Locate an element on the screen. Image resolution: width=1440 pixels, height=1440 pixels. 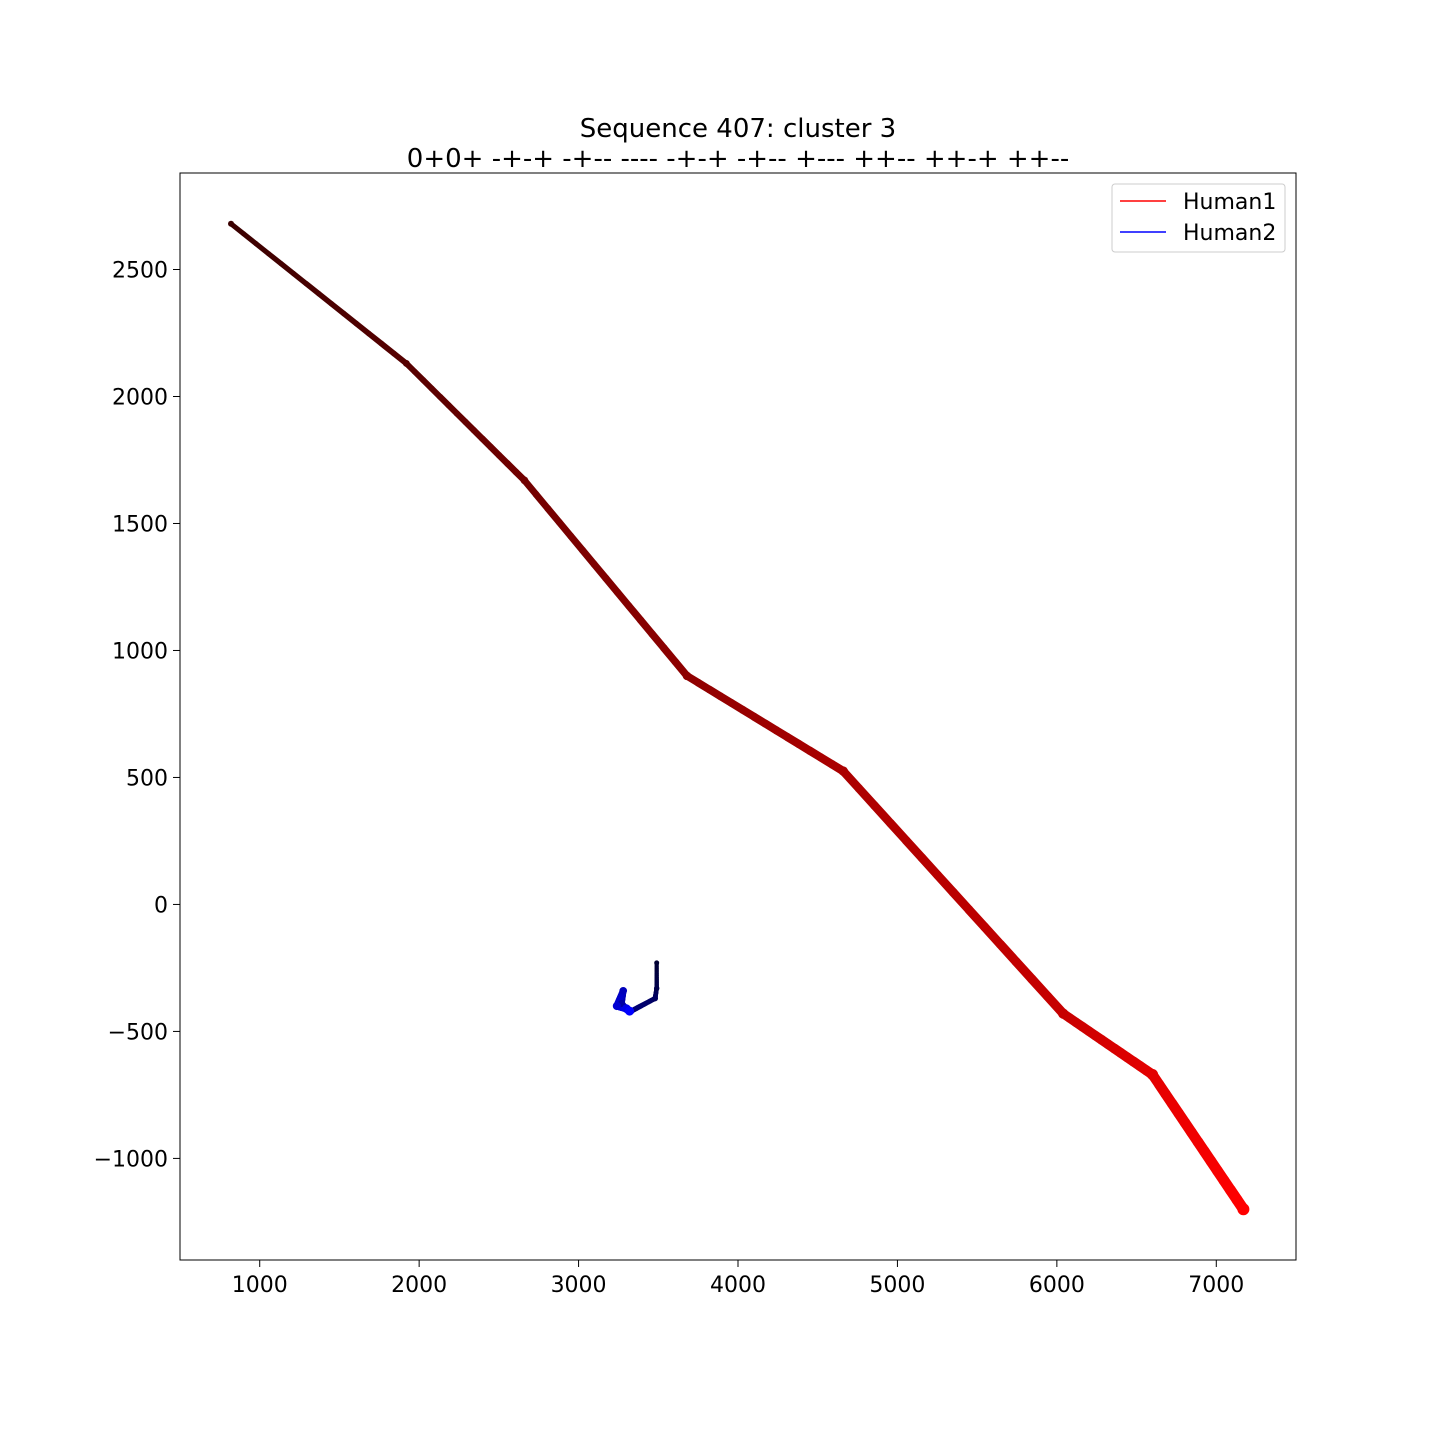
y-tick-label: −500 is located at coordinates (138, 1032).